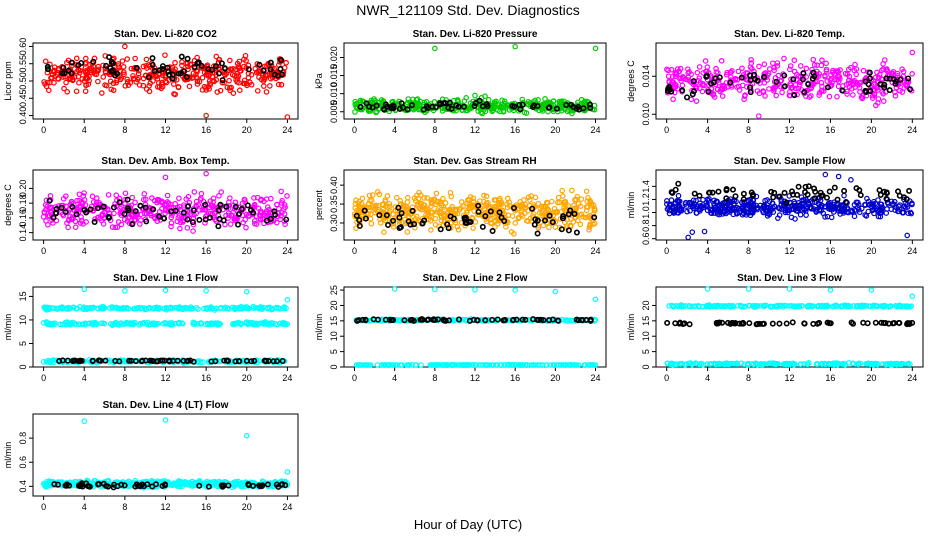 This screenshot has width=936, height=540. I want to click on y-tick-label: 10, so click(23, 320).